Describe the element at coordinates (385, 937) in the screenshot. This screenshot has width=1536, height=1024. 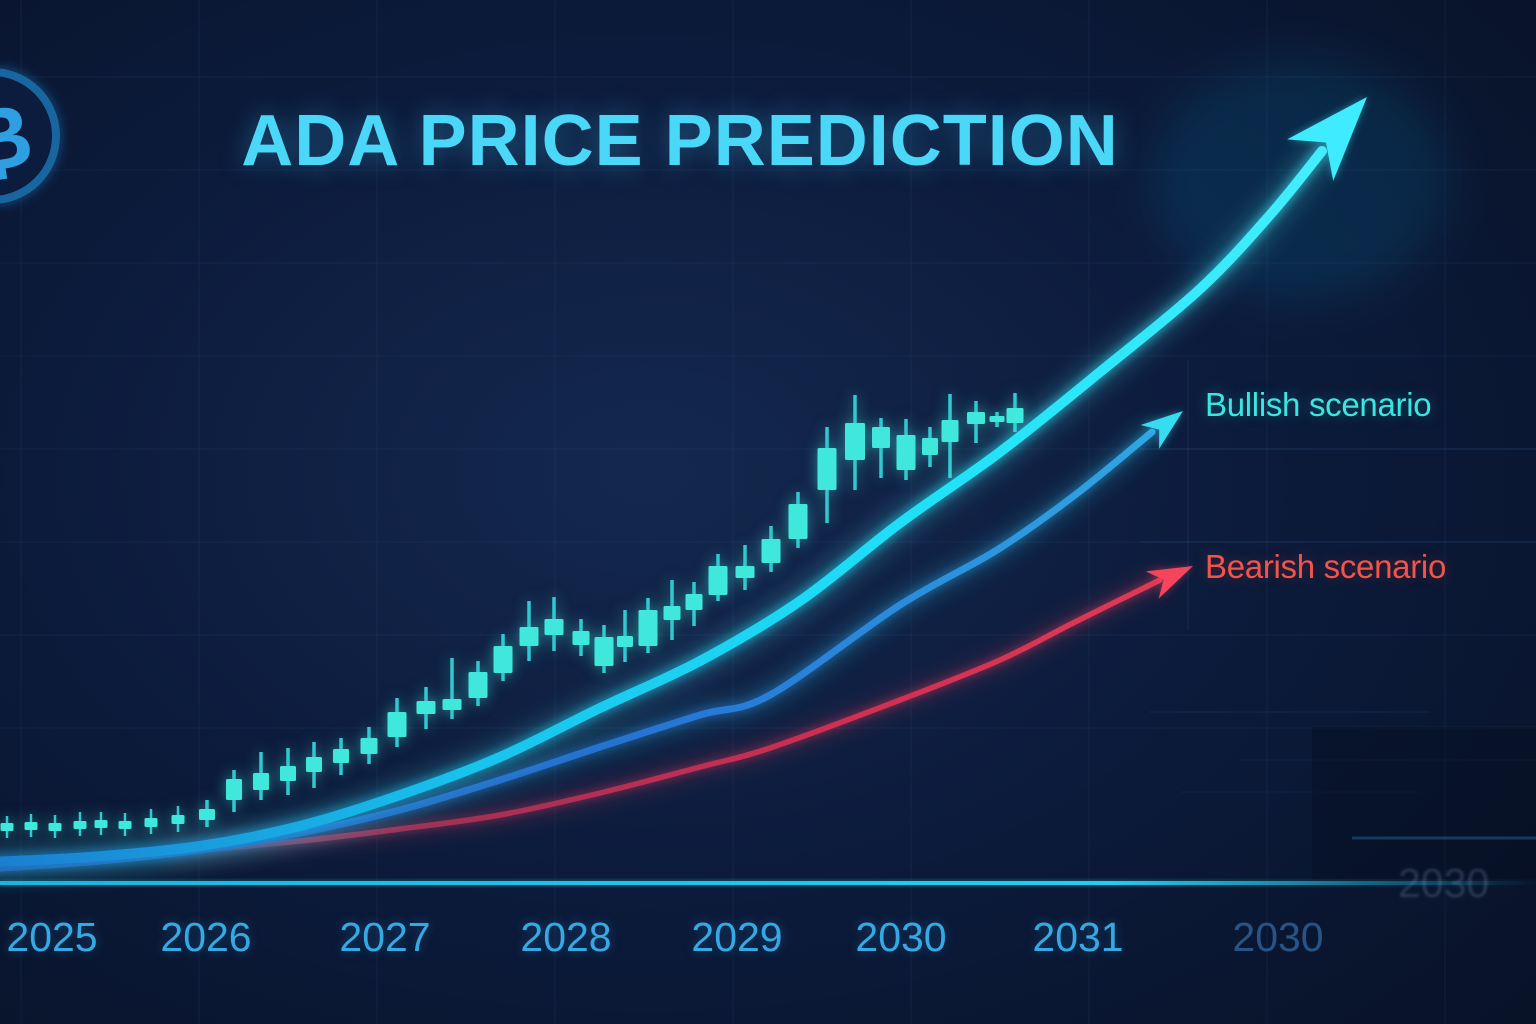
I see `x-axis-label: 2027` at that location.